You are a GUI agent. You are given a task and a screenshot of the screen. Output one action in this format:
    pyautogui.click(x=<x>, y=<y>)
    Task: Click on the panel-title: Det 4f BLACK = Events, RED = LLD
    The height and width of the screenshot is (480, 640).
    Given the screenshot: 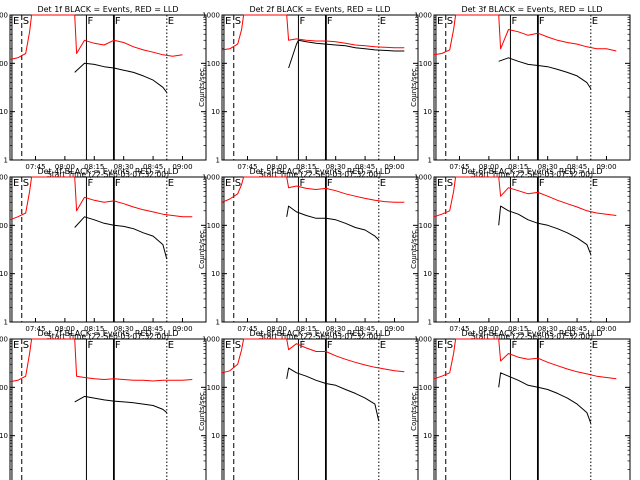 What is the action you would take?
    pyautogui.click(x=107, y=171)
    